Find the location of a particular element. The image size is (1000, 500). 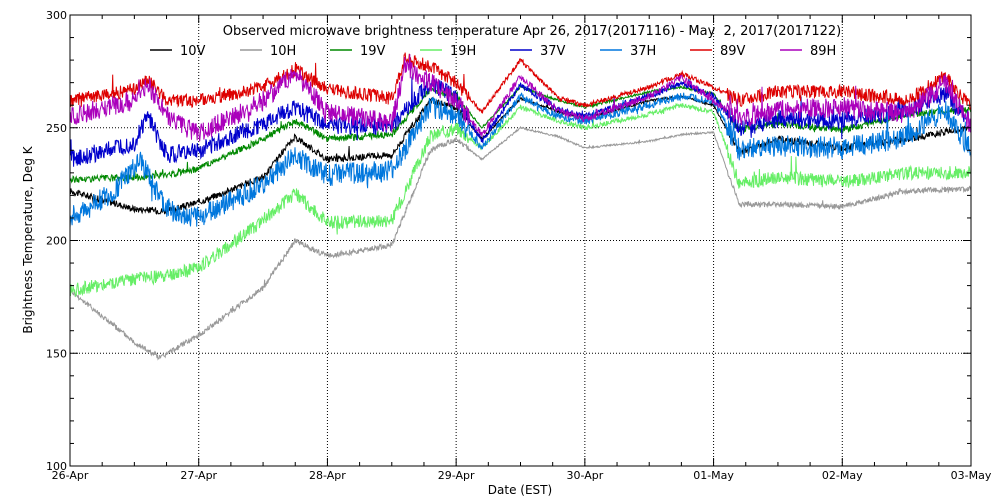

legend-label: 19V is located at coordinates (373, 51).